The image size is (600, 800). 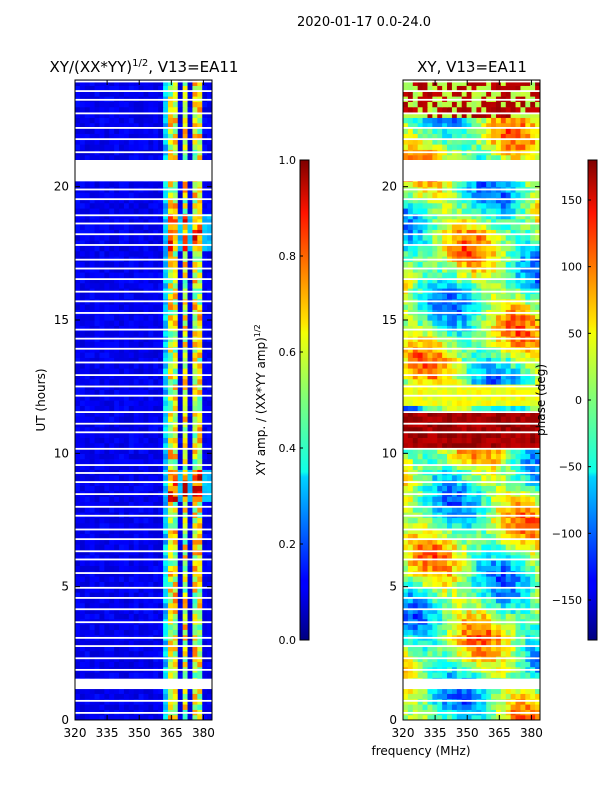 I want to click on left-colorbar-label: XY amp. / (XX*YY amp)1/2, so click(x=260, y=399).